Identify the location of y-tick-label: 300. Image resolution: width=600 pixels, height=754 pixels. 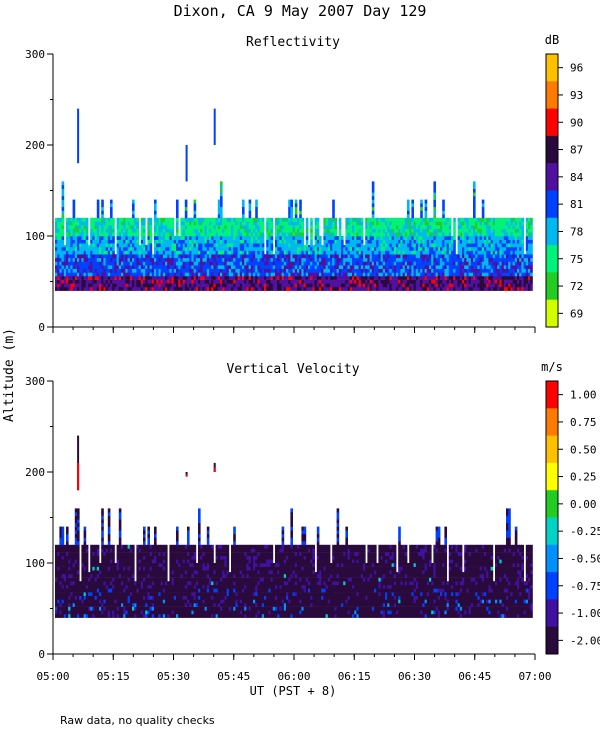
(35, 54).